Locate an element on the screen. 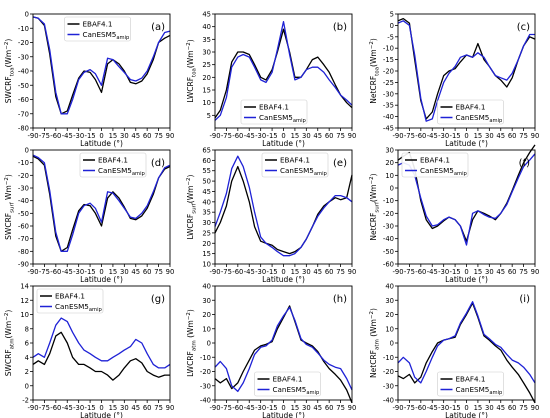 The image size is (550, 418). x-tick-label: -90 is located at coordinates (397, 136).